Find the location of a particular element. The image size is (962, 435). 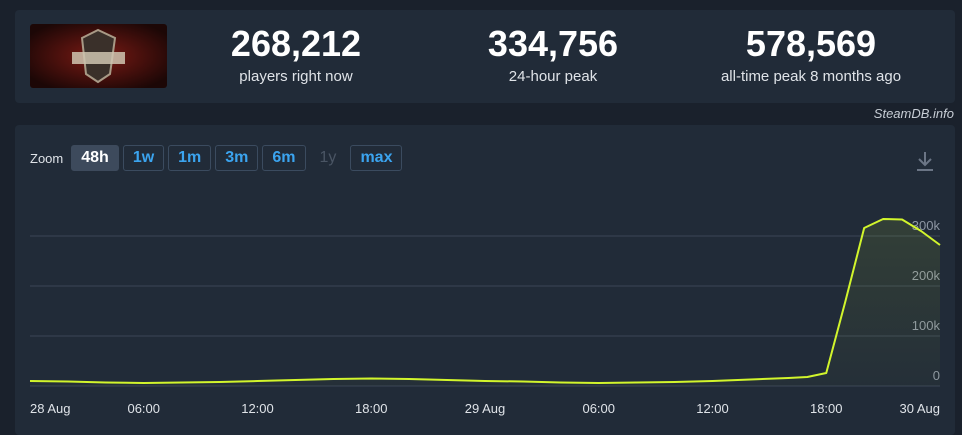

stat-value: 268,212 is located at coordinates (296, 43).